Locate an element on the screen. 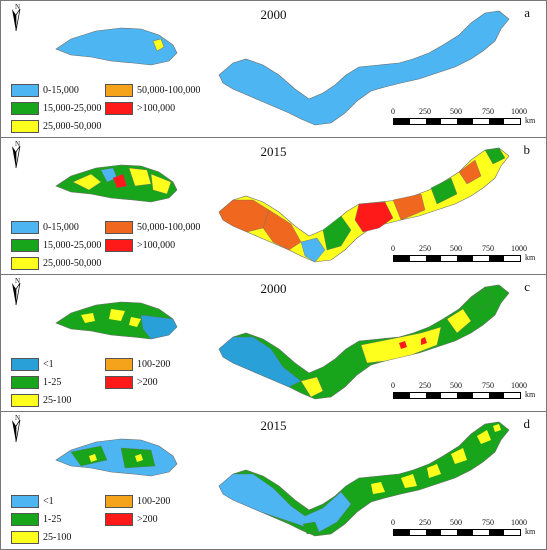  panel-letter: d is located at coordinates (527, 423).